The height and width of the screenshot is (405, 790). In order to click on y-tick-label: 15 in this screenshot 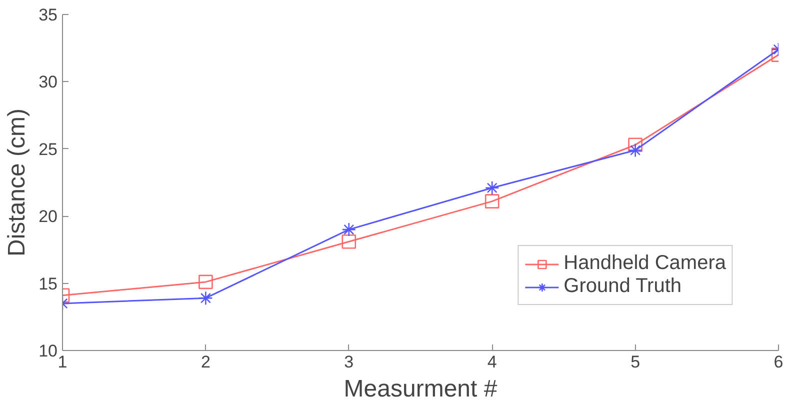, I will do `click(48, 284)`.